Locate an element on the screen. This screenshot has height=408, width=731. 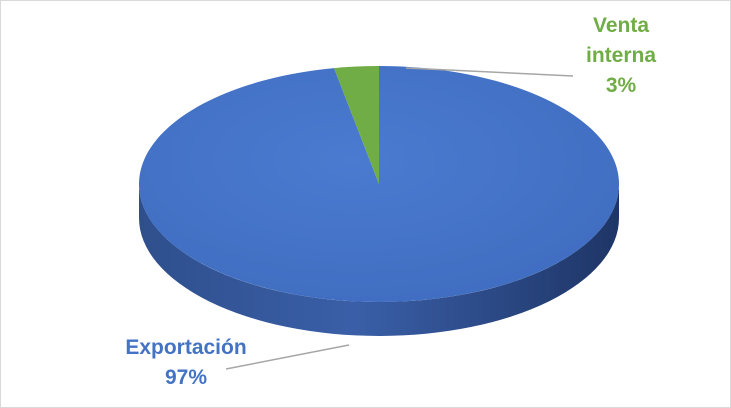
data-label-exportacion-name: Exportación is located at coordinates (186, 347).